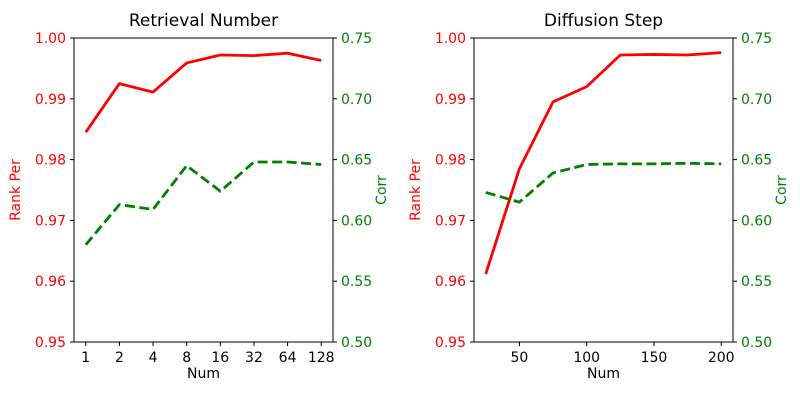 The width and height of the screenshot is (800, 400). I want to click on x-tick-label: 128, so click(321, 358).